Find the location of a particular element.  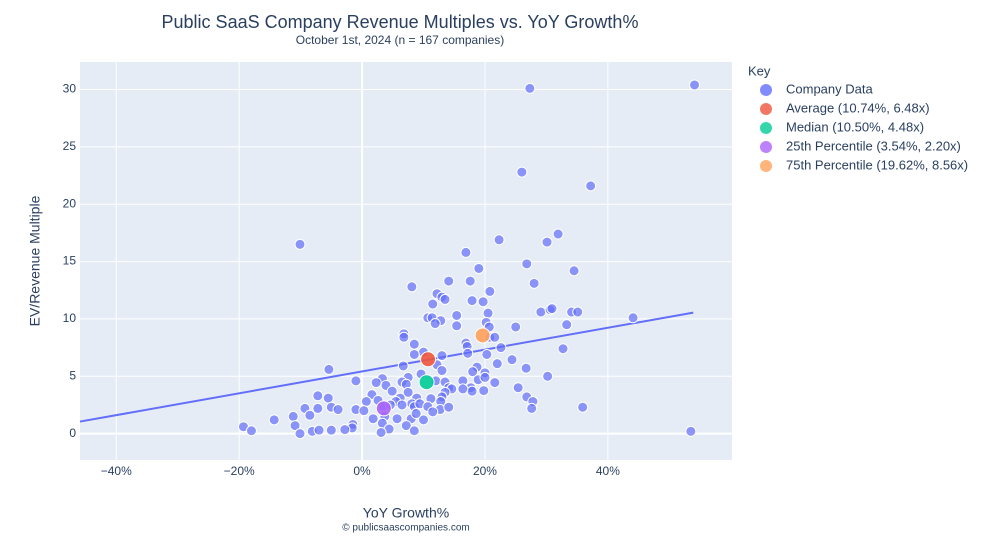

y-tick-label: 20 is located at coordinates (70, 203).